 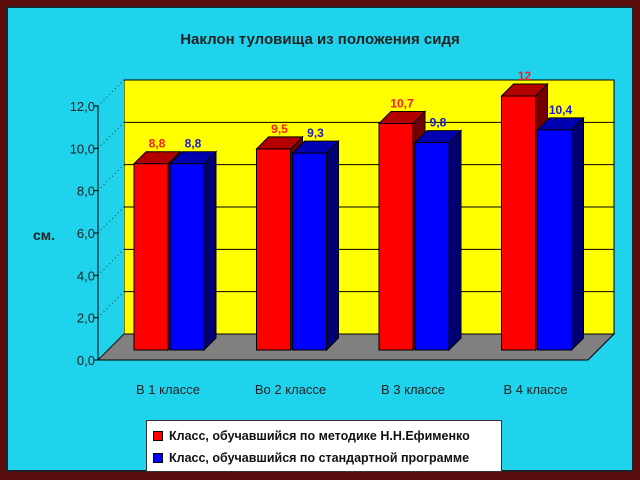 I want to click on data-label: 9,8, so click(x=438, y=123).